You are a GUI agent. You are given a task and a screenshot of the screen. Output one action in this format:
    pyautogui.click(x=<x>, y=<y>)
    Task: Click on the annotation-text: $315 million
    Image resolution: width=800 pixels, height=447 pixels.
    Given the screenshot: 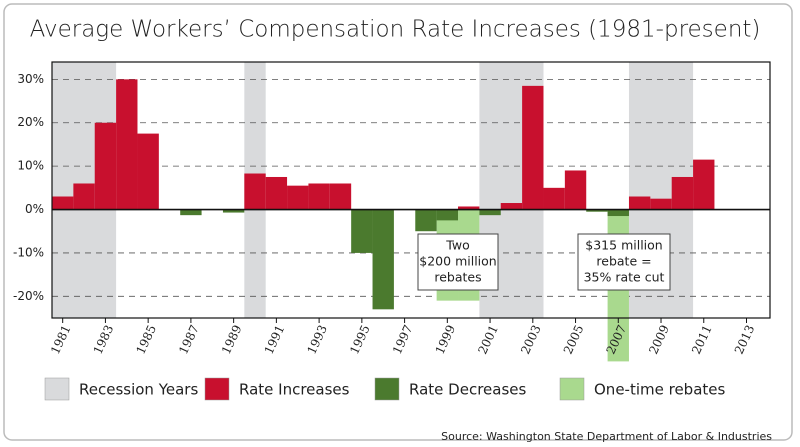 What is the action you would take?
    pyautogui.click(x=623, y=245)
    